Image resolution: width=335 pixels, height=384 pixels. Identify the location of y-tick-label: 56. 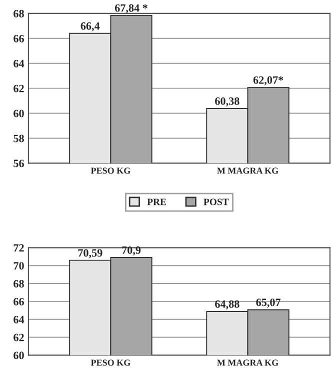
(19, 164).